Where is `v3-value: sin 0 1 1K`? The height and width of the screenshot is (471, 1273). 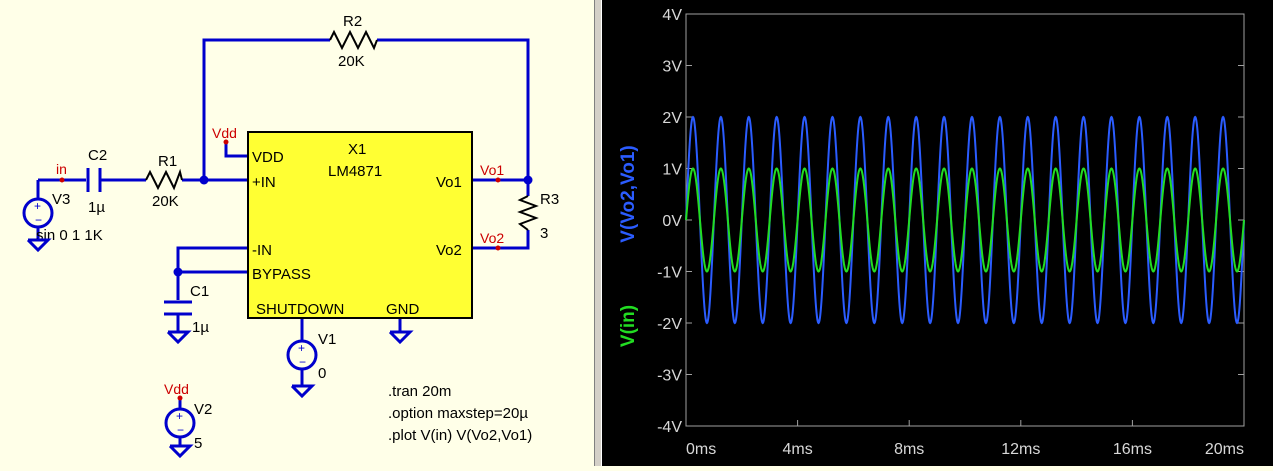 v3-value: sin 0 1 1K is located at coordinates (69, 235).